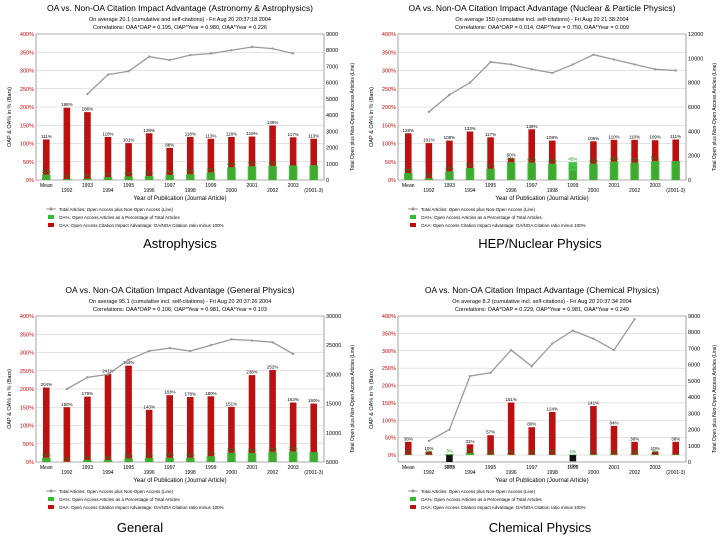  What do you see at coordinates (87, 186) in the screenshot?
I see `x-tick-label: 1993` at bounding box center [87, 186].